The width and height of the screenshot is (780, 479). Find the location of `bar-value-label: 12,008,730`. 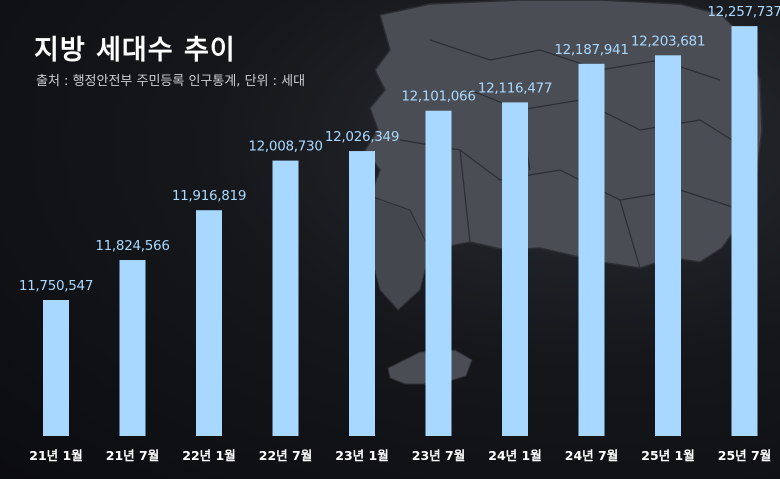

bar-value-label: 12,008,730 is located at coordinates (285, 147).